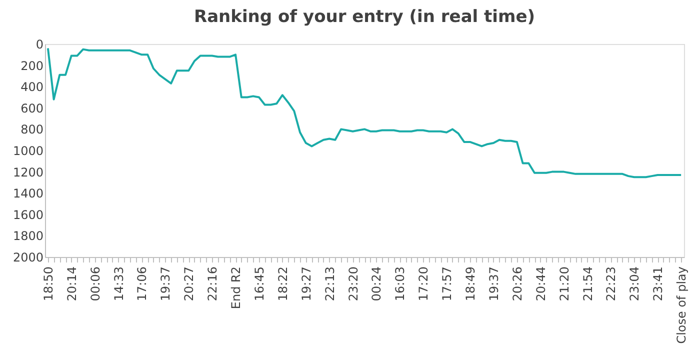  What do you see at coordinates (71, 284) in the screenshot?
I see `x-tick-label: 20:14` at bounding box center [71, 284].